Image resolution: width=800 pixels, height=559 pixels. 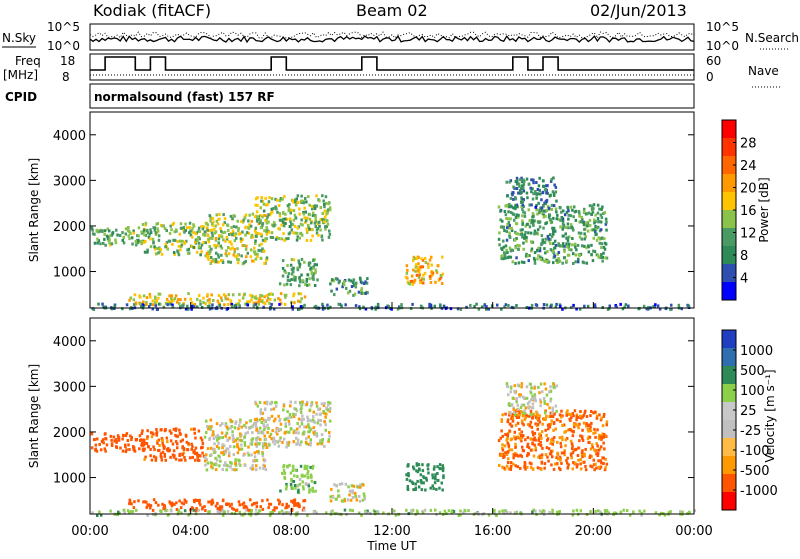 What do you see at coordinates (392, 39) in the screenshot?
I see `nsky-series` at bounding box center [392, 39].